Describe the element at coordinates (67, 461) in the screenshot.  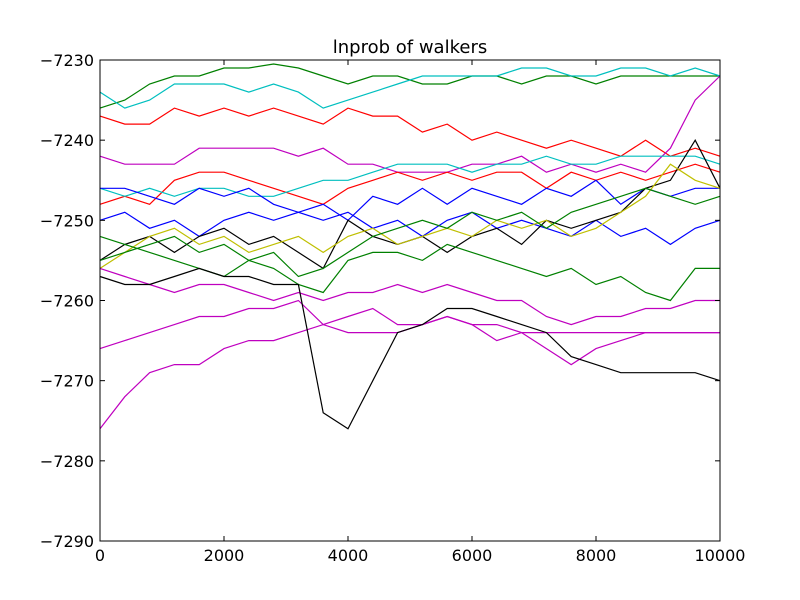
I see `y-tick-label: −7280` at that location.